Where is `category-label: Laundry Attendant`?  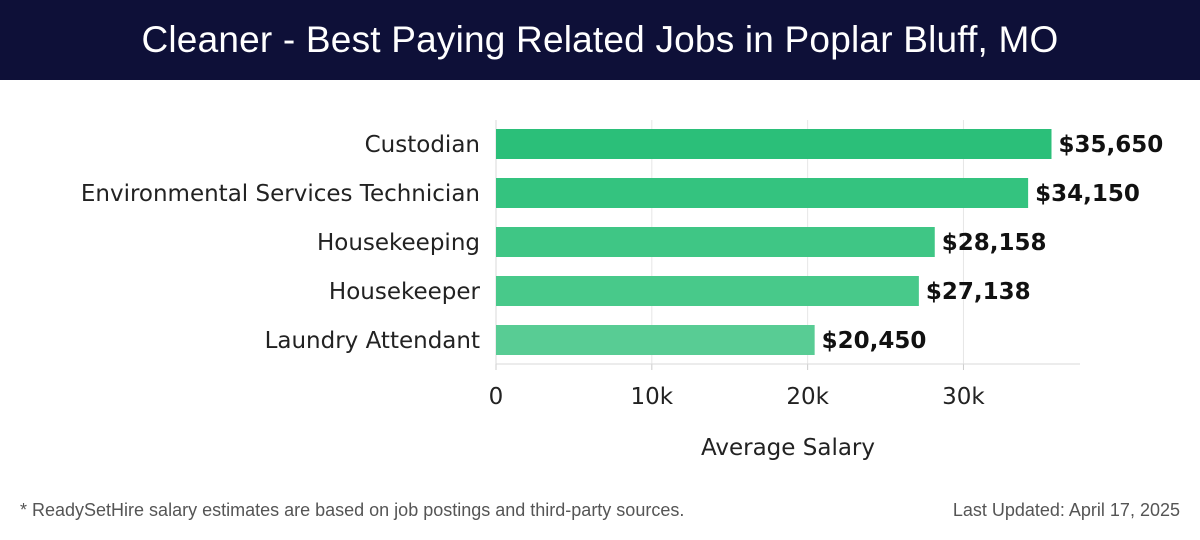 category-label: Laundry Attendant is located at coordinates (372, 341).